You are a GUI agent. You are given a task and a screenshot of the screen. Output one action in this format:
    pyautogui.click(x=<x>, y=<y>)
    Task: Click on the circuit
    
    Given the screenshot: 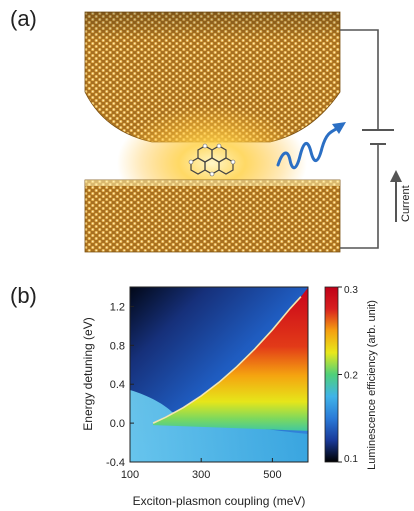 What is the action you would take?
    pyautogui.click(x=359, y=139)
    